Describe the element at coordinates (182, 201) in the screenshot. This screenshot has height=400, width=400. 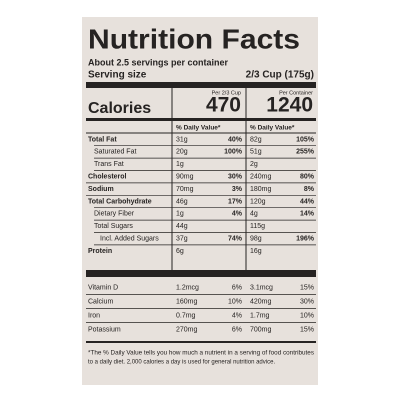
I see `amount: 46g` at that location.